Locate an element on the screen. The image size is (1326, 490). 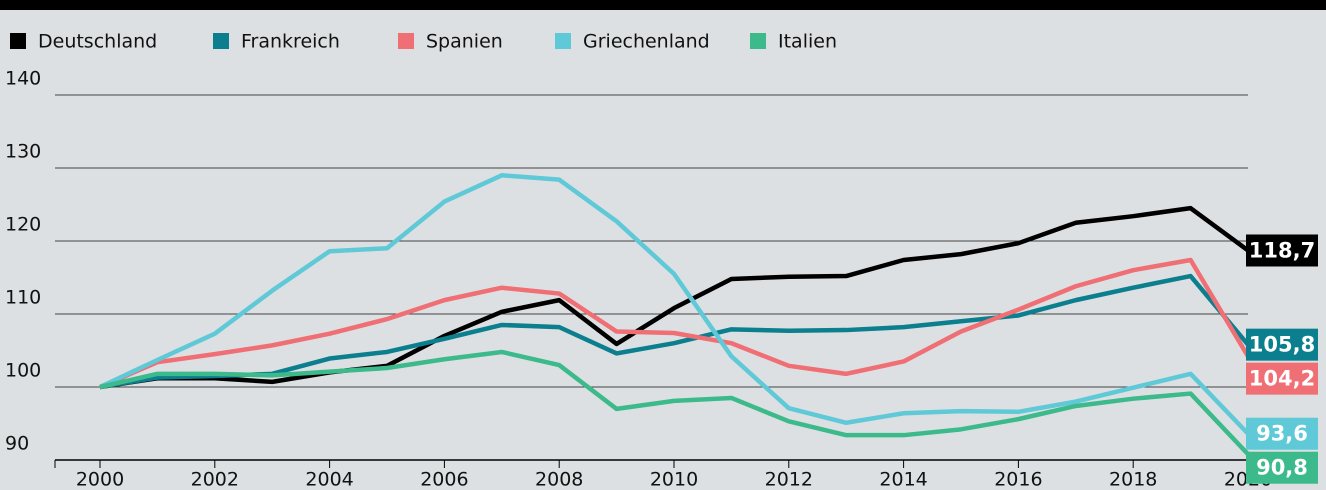
end-label-text: 105,8 is located at coordinates (1282, 345).